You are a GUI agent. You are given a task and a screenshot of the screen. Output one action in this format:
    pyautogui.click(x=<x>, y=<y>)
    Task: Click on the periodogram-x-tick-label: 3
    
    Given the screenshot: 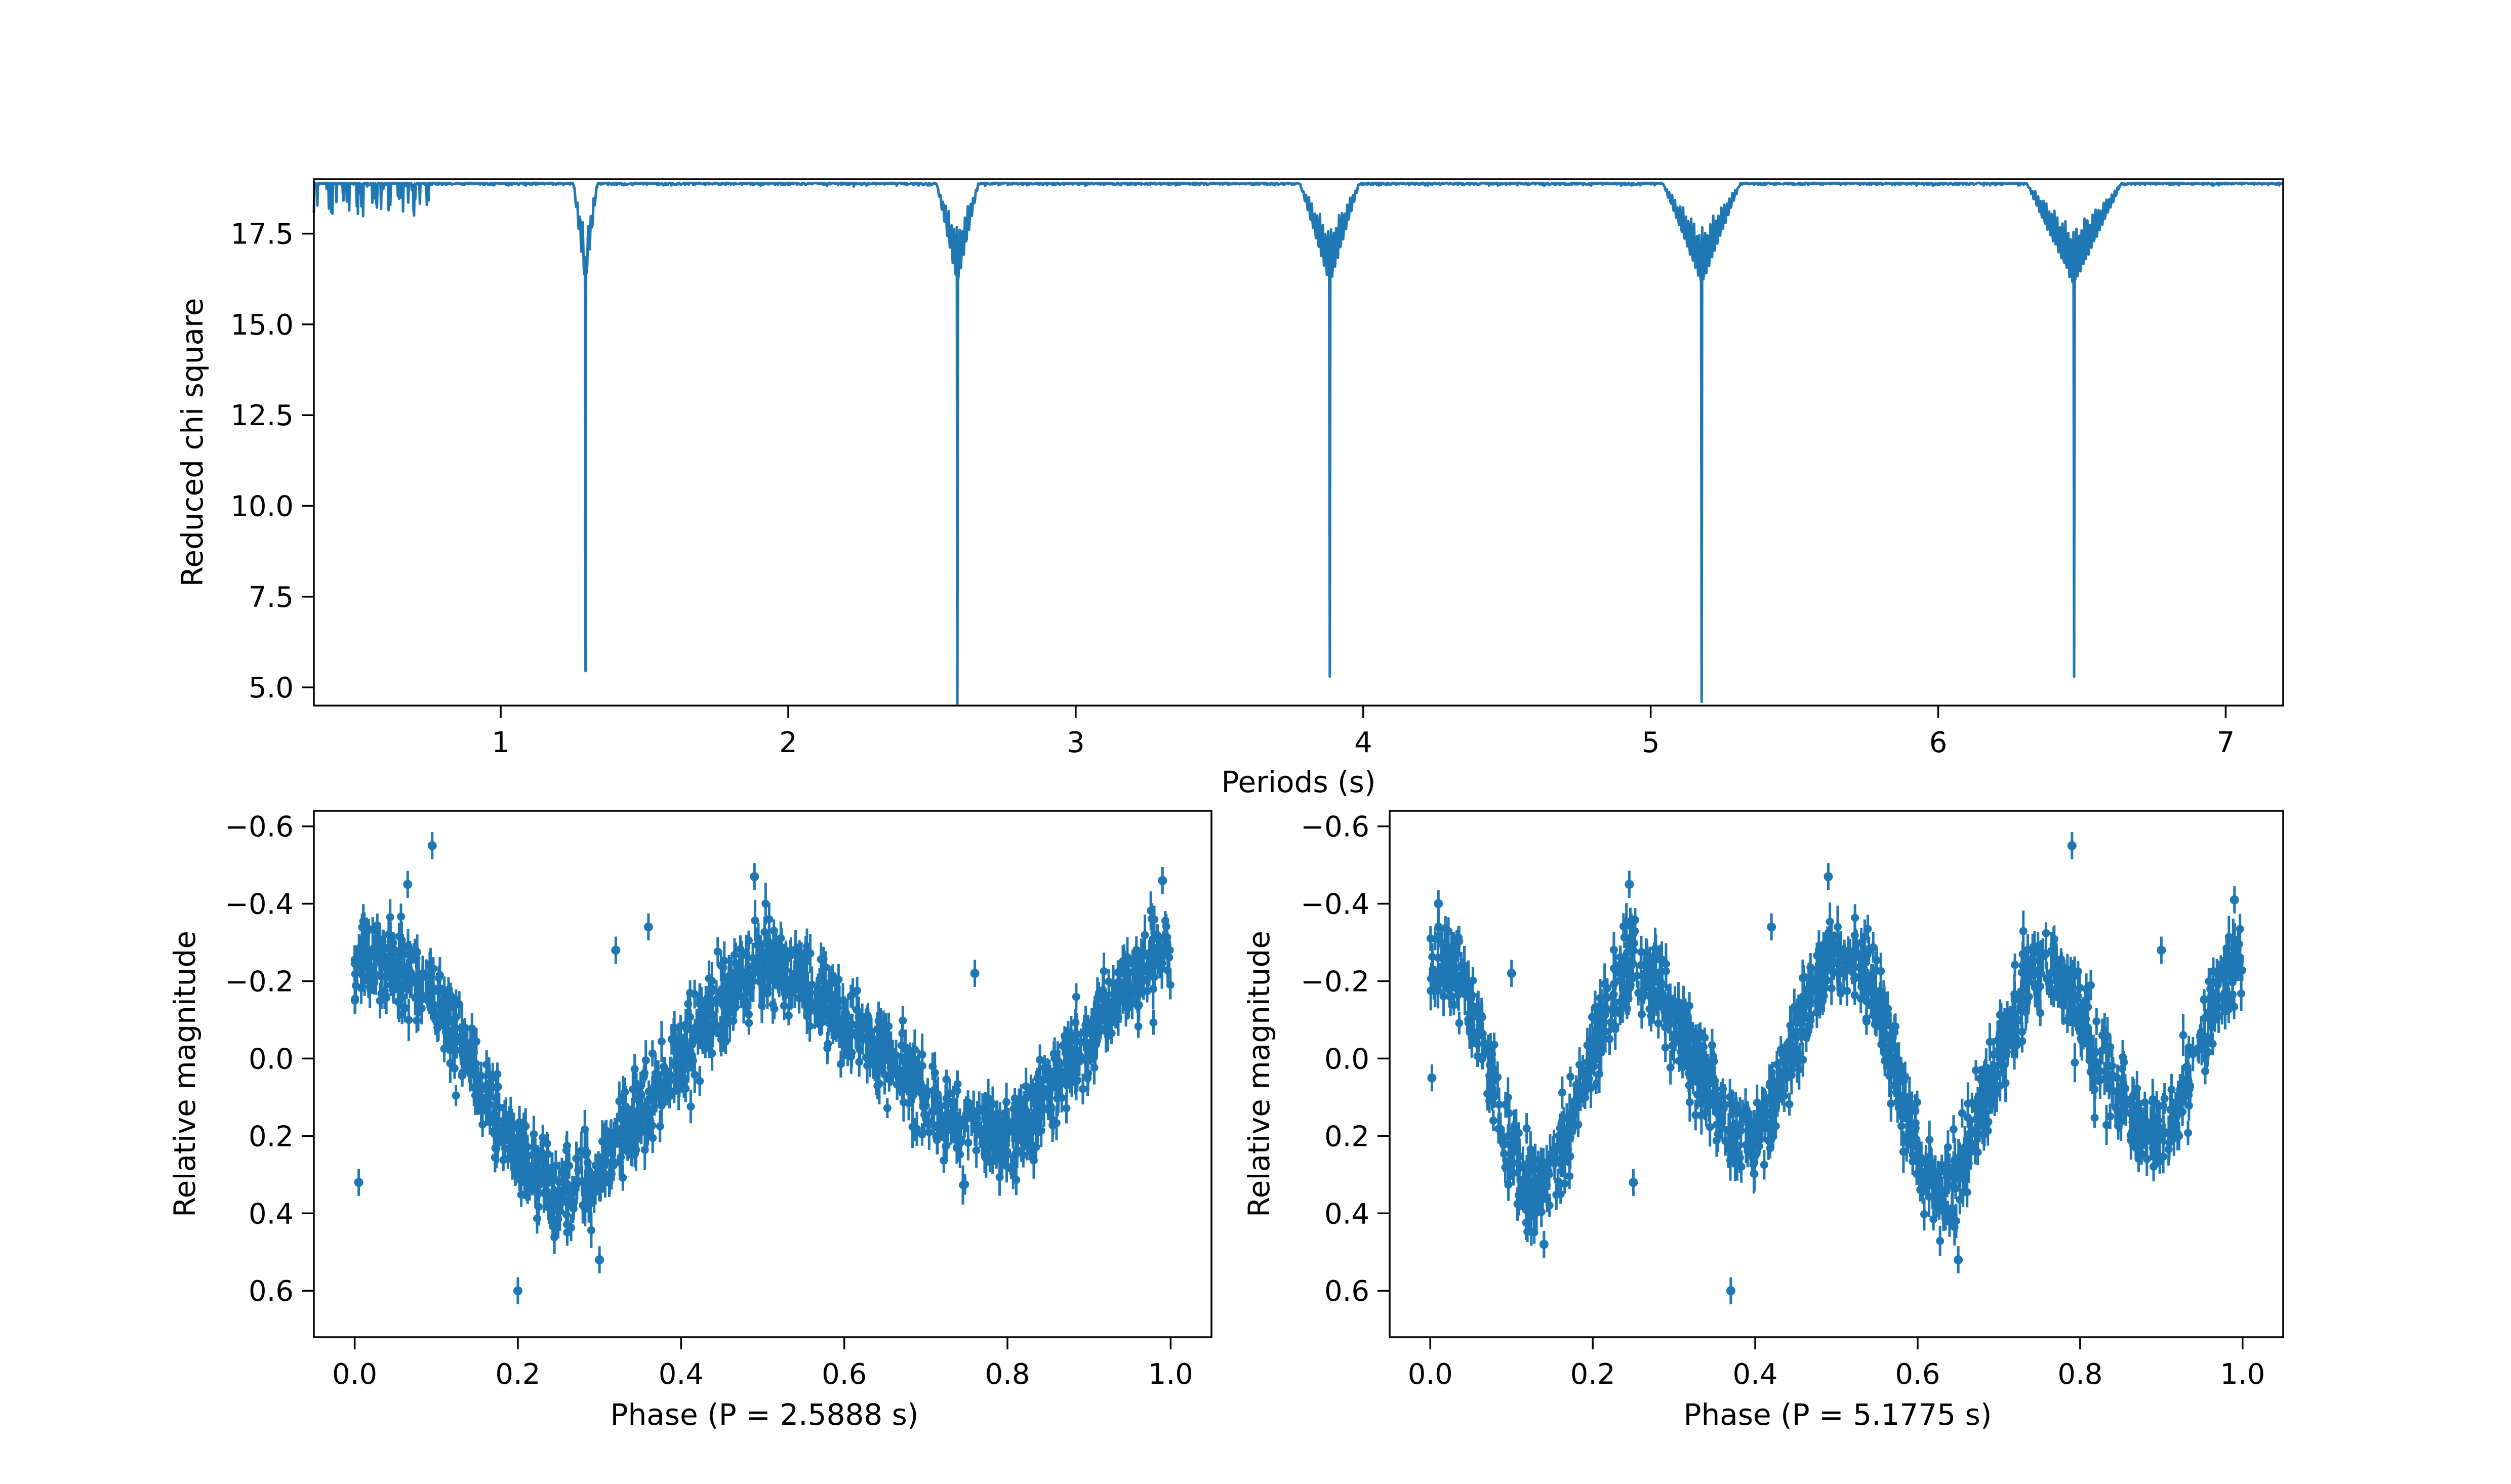 What is the action you would take?
    pyautogui.click(x=1076, y=743)
    